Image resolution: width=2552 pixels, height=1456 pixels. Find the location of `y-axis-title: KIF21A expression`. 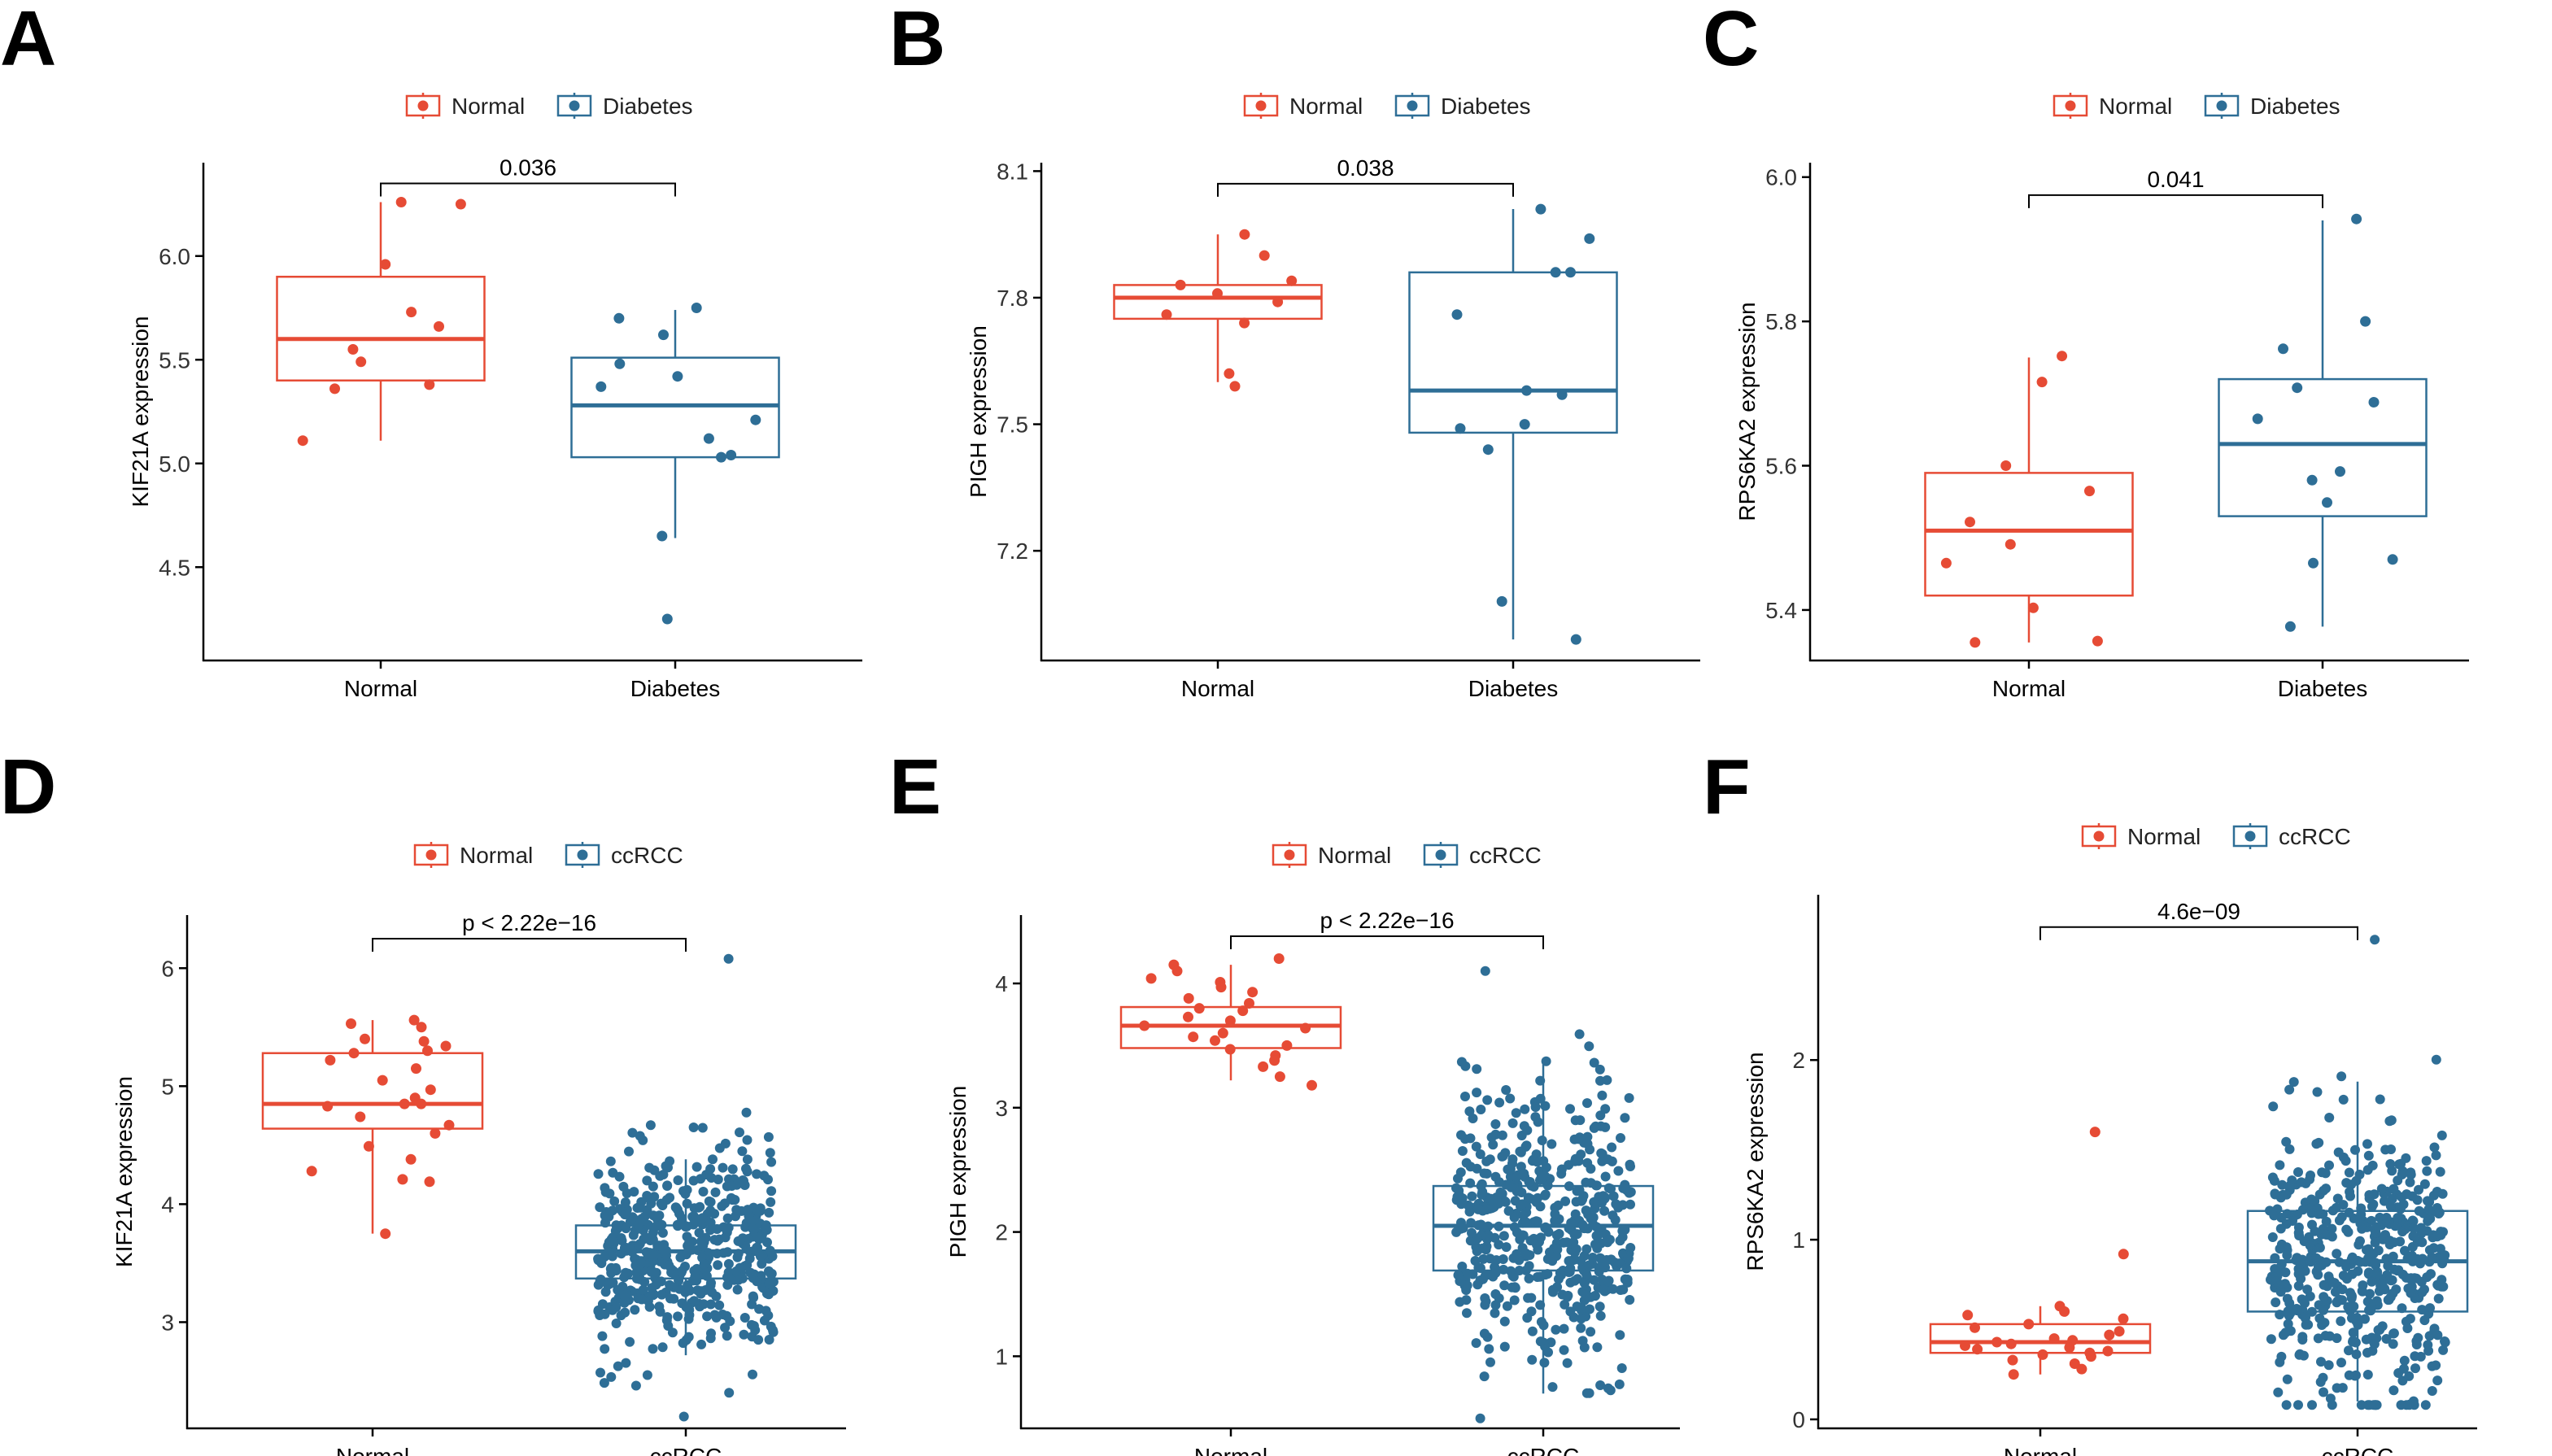

y-axis-title: KIF21A expression is located at coordinates (140, 412).